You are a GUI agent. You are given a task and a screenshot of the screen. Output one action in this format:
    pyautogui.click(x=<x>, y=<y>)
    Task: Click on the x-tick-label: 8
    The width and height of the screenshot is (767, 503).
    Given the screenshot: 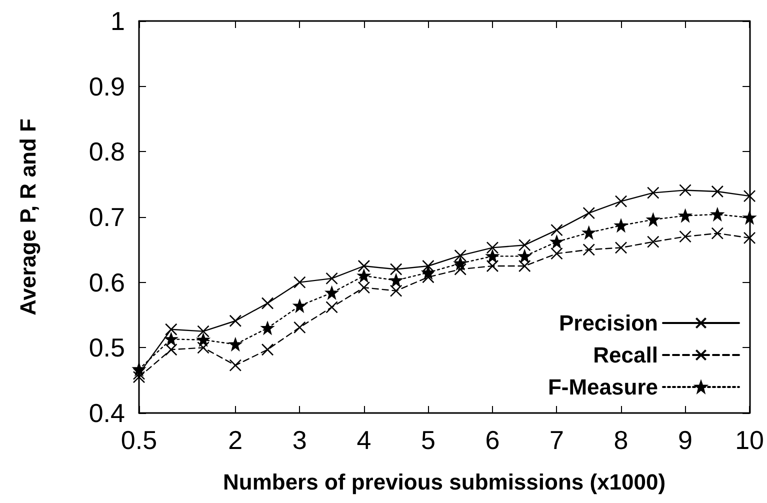 What is the action you would take?
    pyautogui.click(x=621, y=440)
    